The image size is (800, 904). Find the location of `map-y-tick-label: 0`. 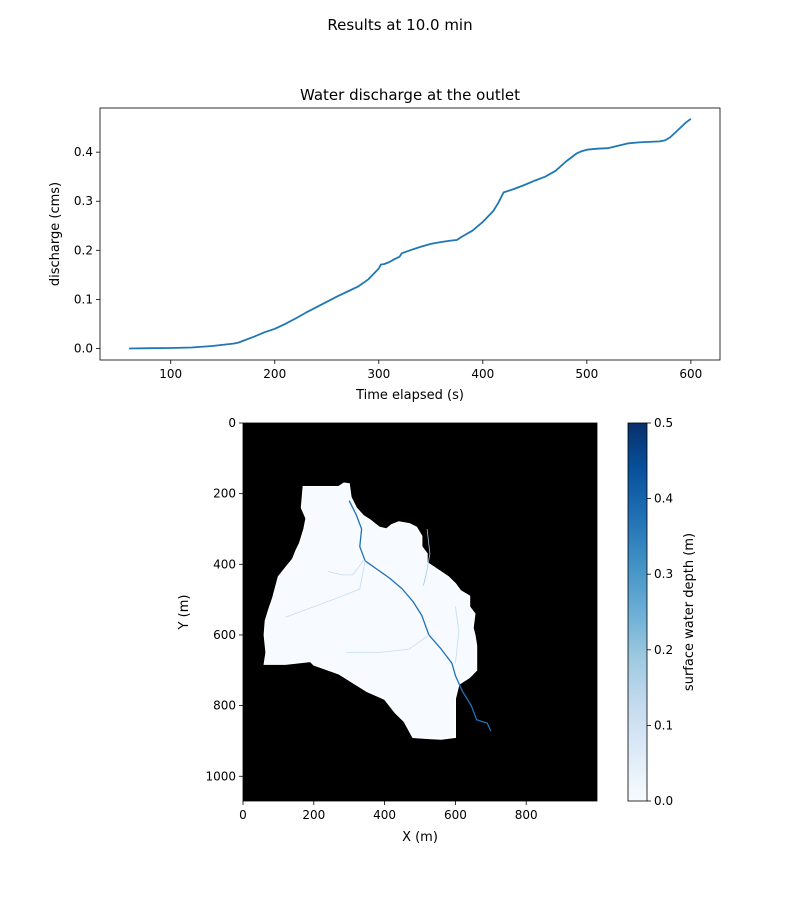

map-y-tick-label: 0 is located at coordinates (232, 423).